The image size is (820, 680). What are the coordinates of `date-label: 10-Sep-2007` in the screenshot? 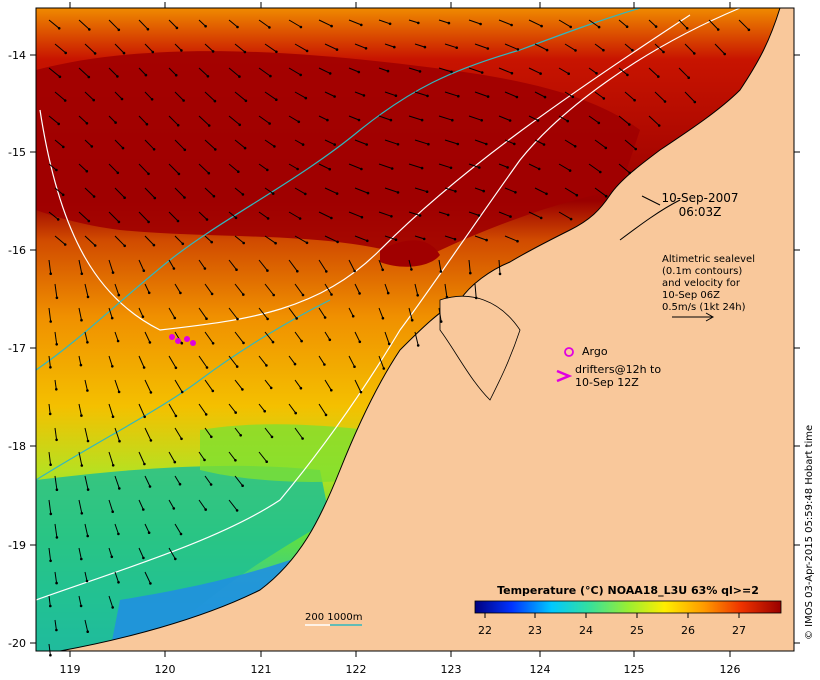 It's located at (699, 198).